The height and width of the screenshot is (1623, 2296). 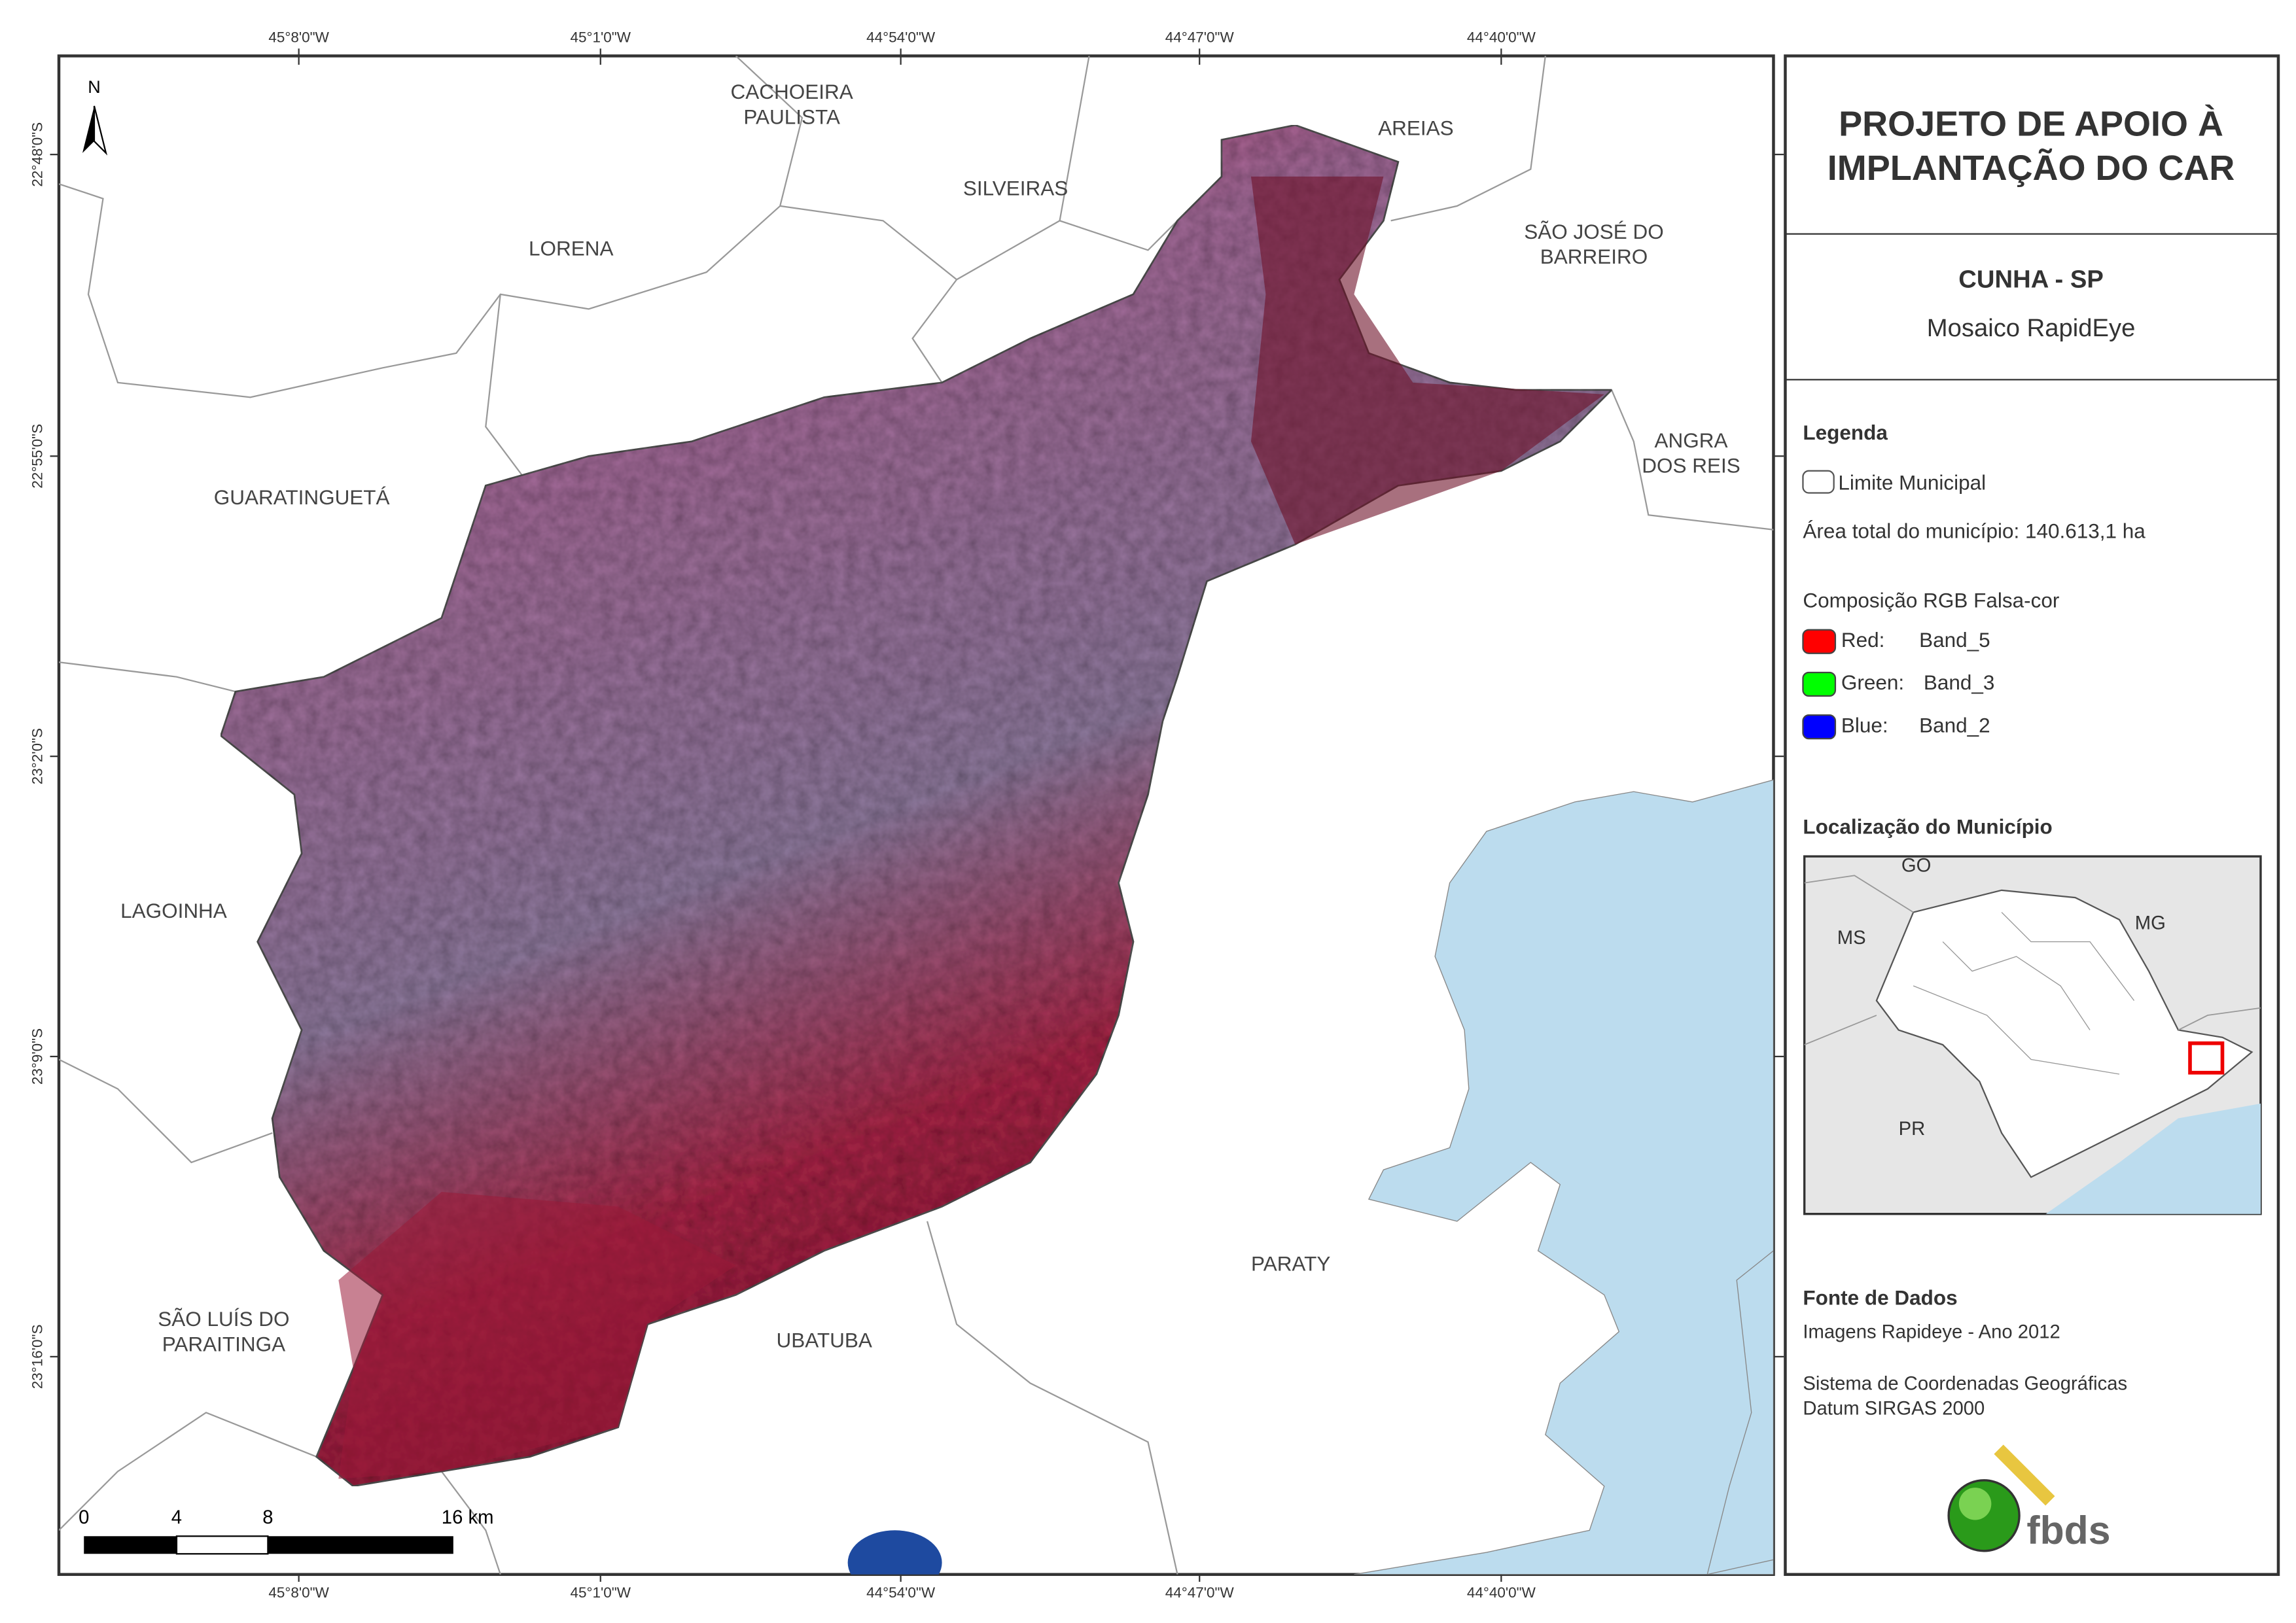 I want to click on band-name: Band_3, so click(x=1959, y=682).